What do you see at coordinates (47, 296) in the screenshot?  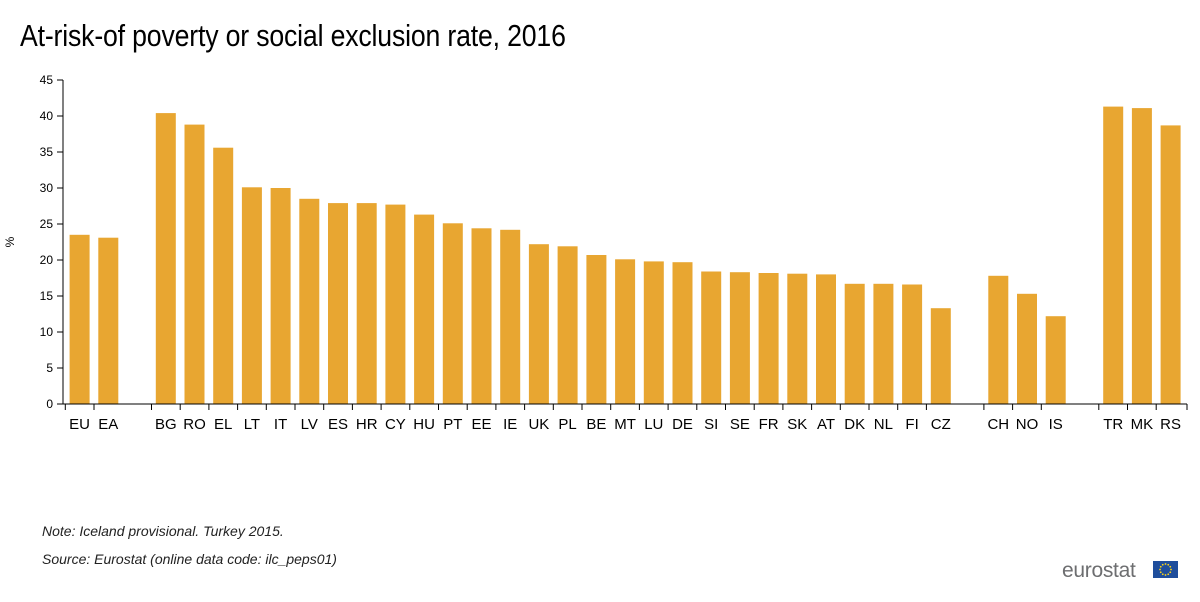 I see `y-tick-label: 15` at bounding box center [47, 296].